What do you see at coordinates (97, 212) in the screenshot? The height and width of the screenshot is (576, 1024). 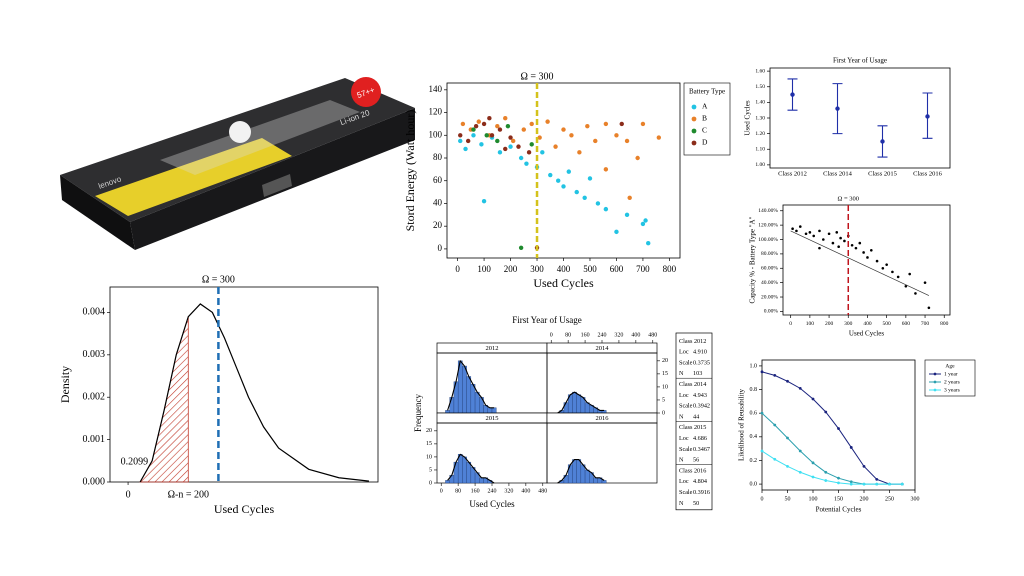 I see `battery-end` at bounding box center [97, 212].